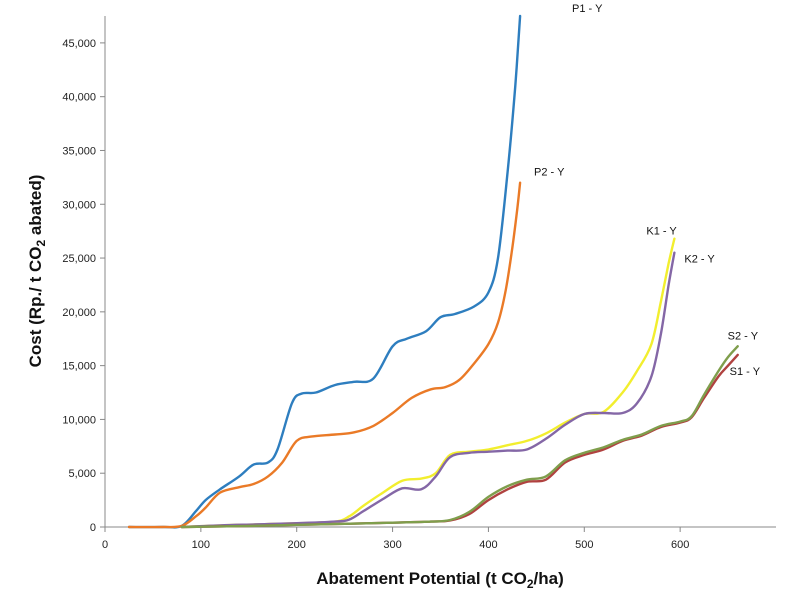  Describe the element at coordinates (79, 367) in the screenshot. I see `y-tick-label: 15,000` at that location.